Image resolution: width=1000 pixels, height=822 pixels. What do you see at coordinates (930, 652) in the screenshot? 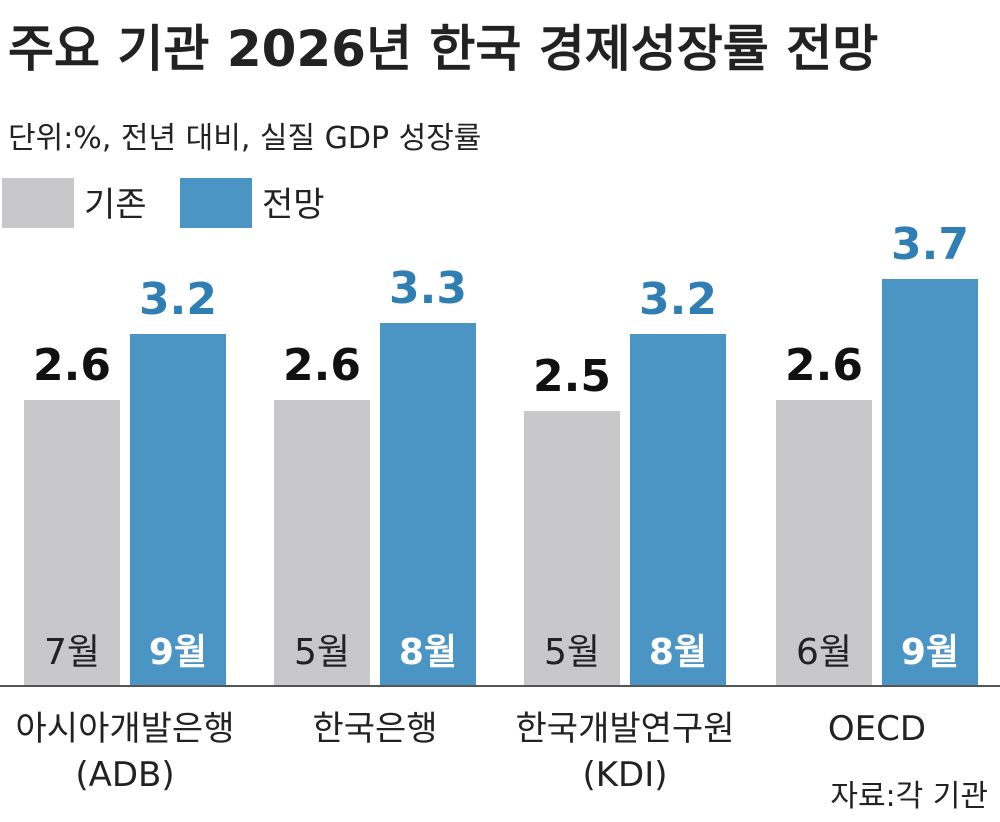
I see `month-label-forecast-3: 9월` at bounding box center [930, 652].